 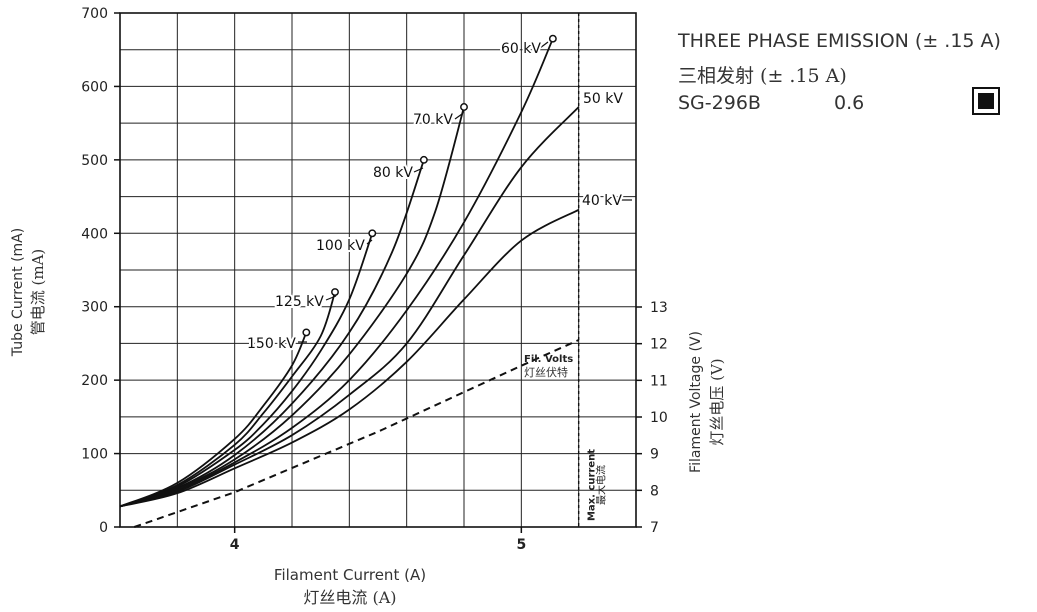 I want to click on right-tick-label: 13, so click(x=659, y=308).